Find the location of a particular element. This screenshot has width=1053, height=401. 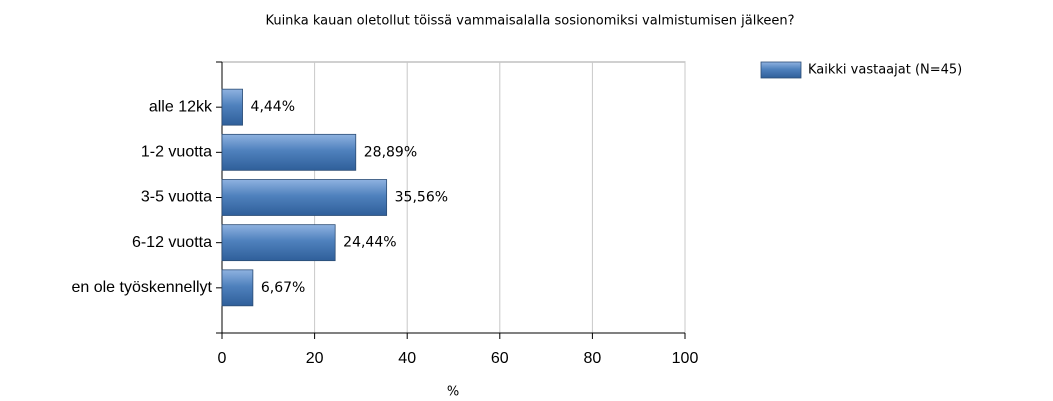

value-label: 24,44% is located at coordinates (369, 243).